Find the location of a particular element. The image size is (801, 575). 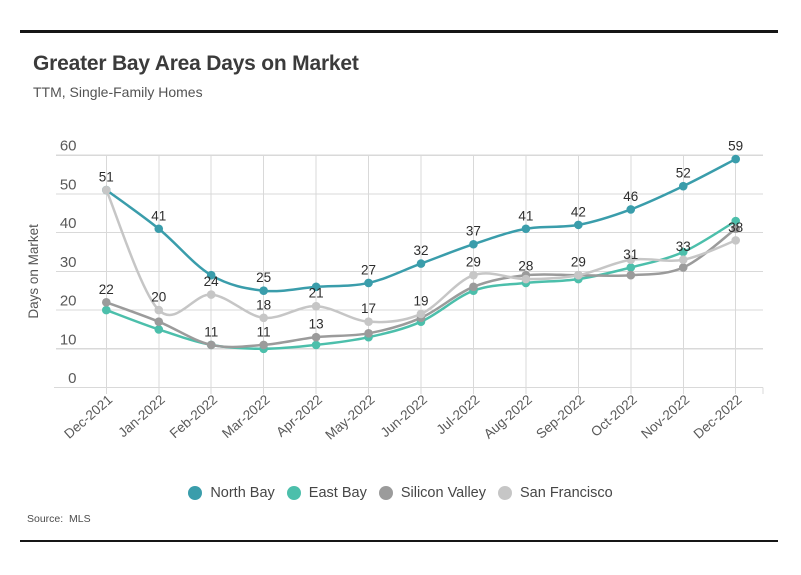

point-label: 42 is located at coordinates (578, 211).